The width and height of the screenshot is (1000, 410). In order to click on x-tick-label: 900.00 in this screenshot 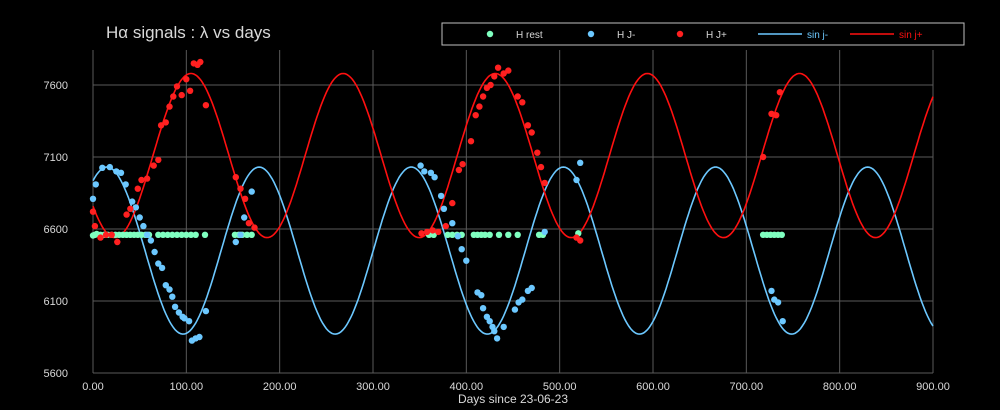, I will do `click(933, 387)`.